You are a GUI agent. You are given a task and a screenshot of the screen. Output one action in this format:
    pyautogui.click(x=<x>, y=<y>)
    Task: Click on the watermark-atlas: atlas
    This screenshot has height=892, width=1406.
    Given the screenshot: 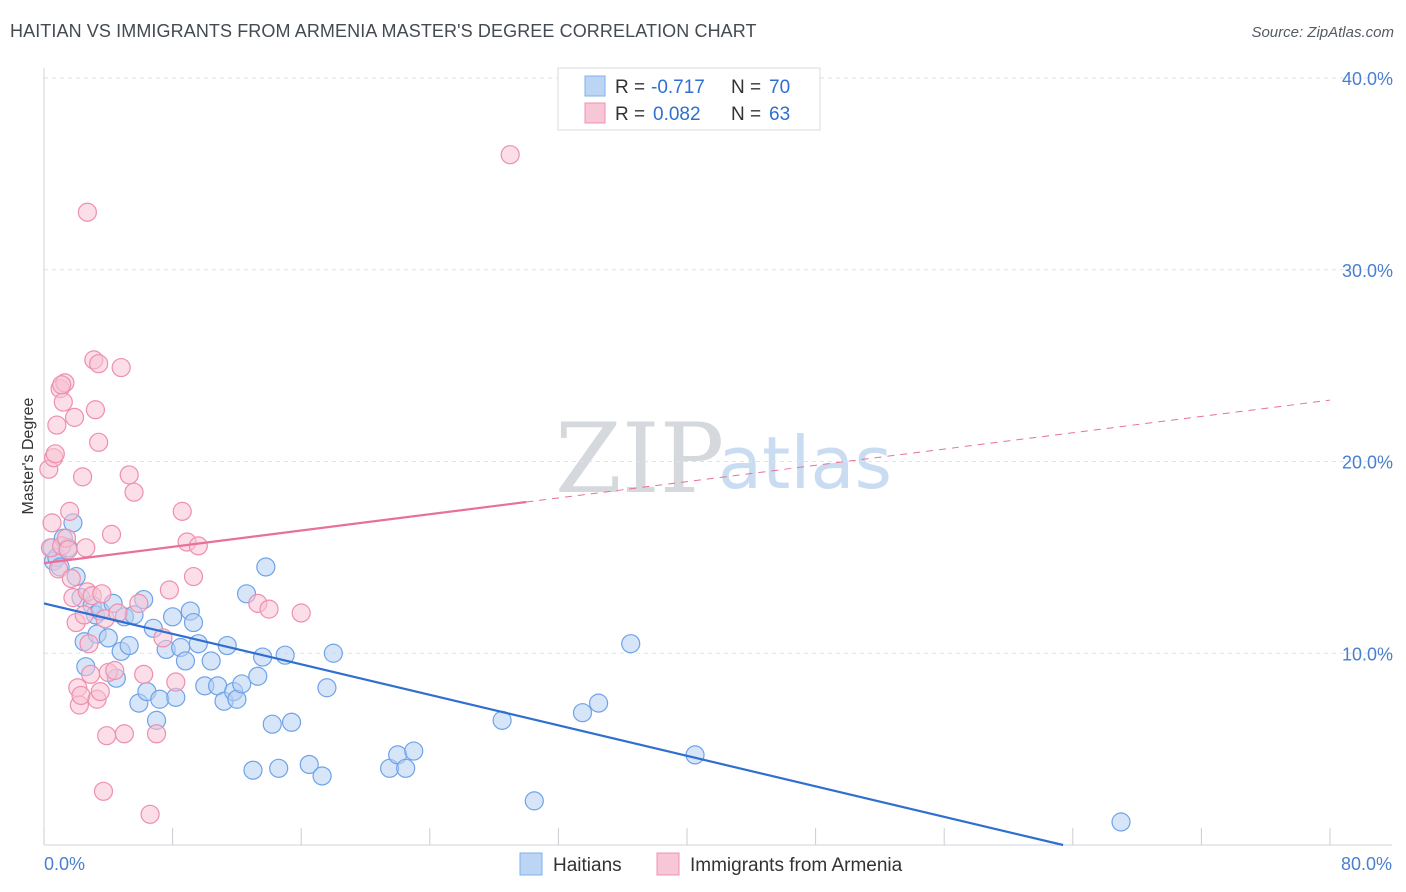 What is the action you would take?
    pyautogui.click(x=805, y=463)
    